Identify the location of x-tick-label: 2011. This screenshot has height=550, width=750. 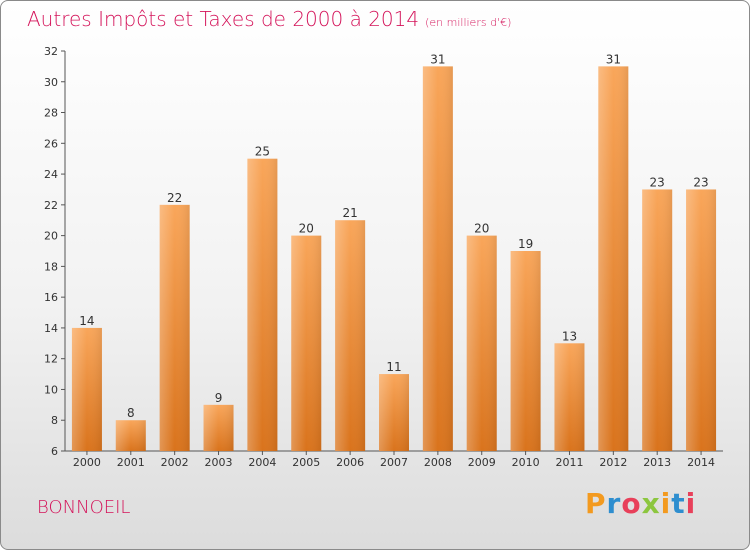
(569, 462).